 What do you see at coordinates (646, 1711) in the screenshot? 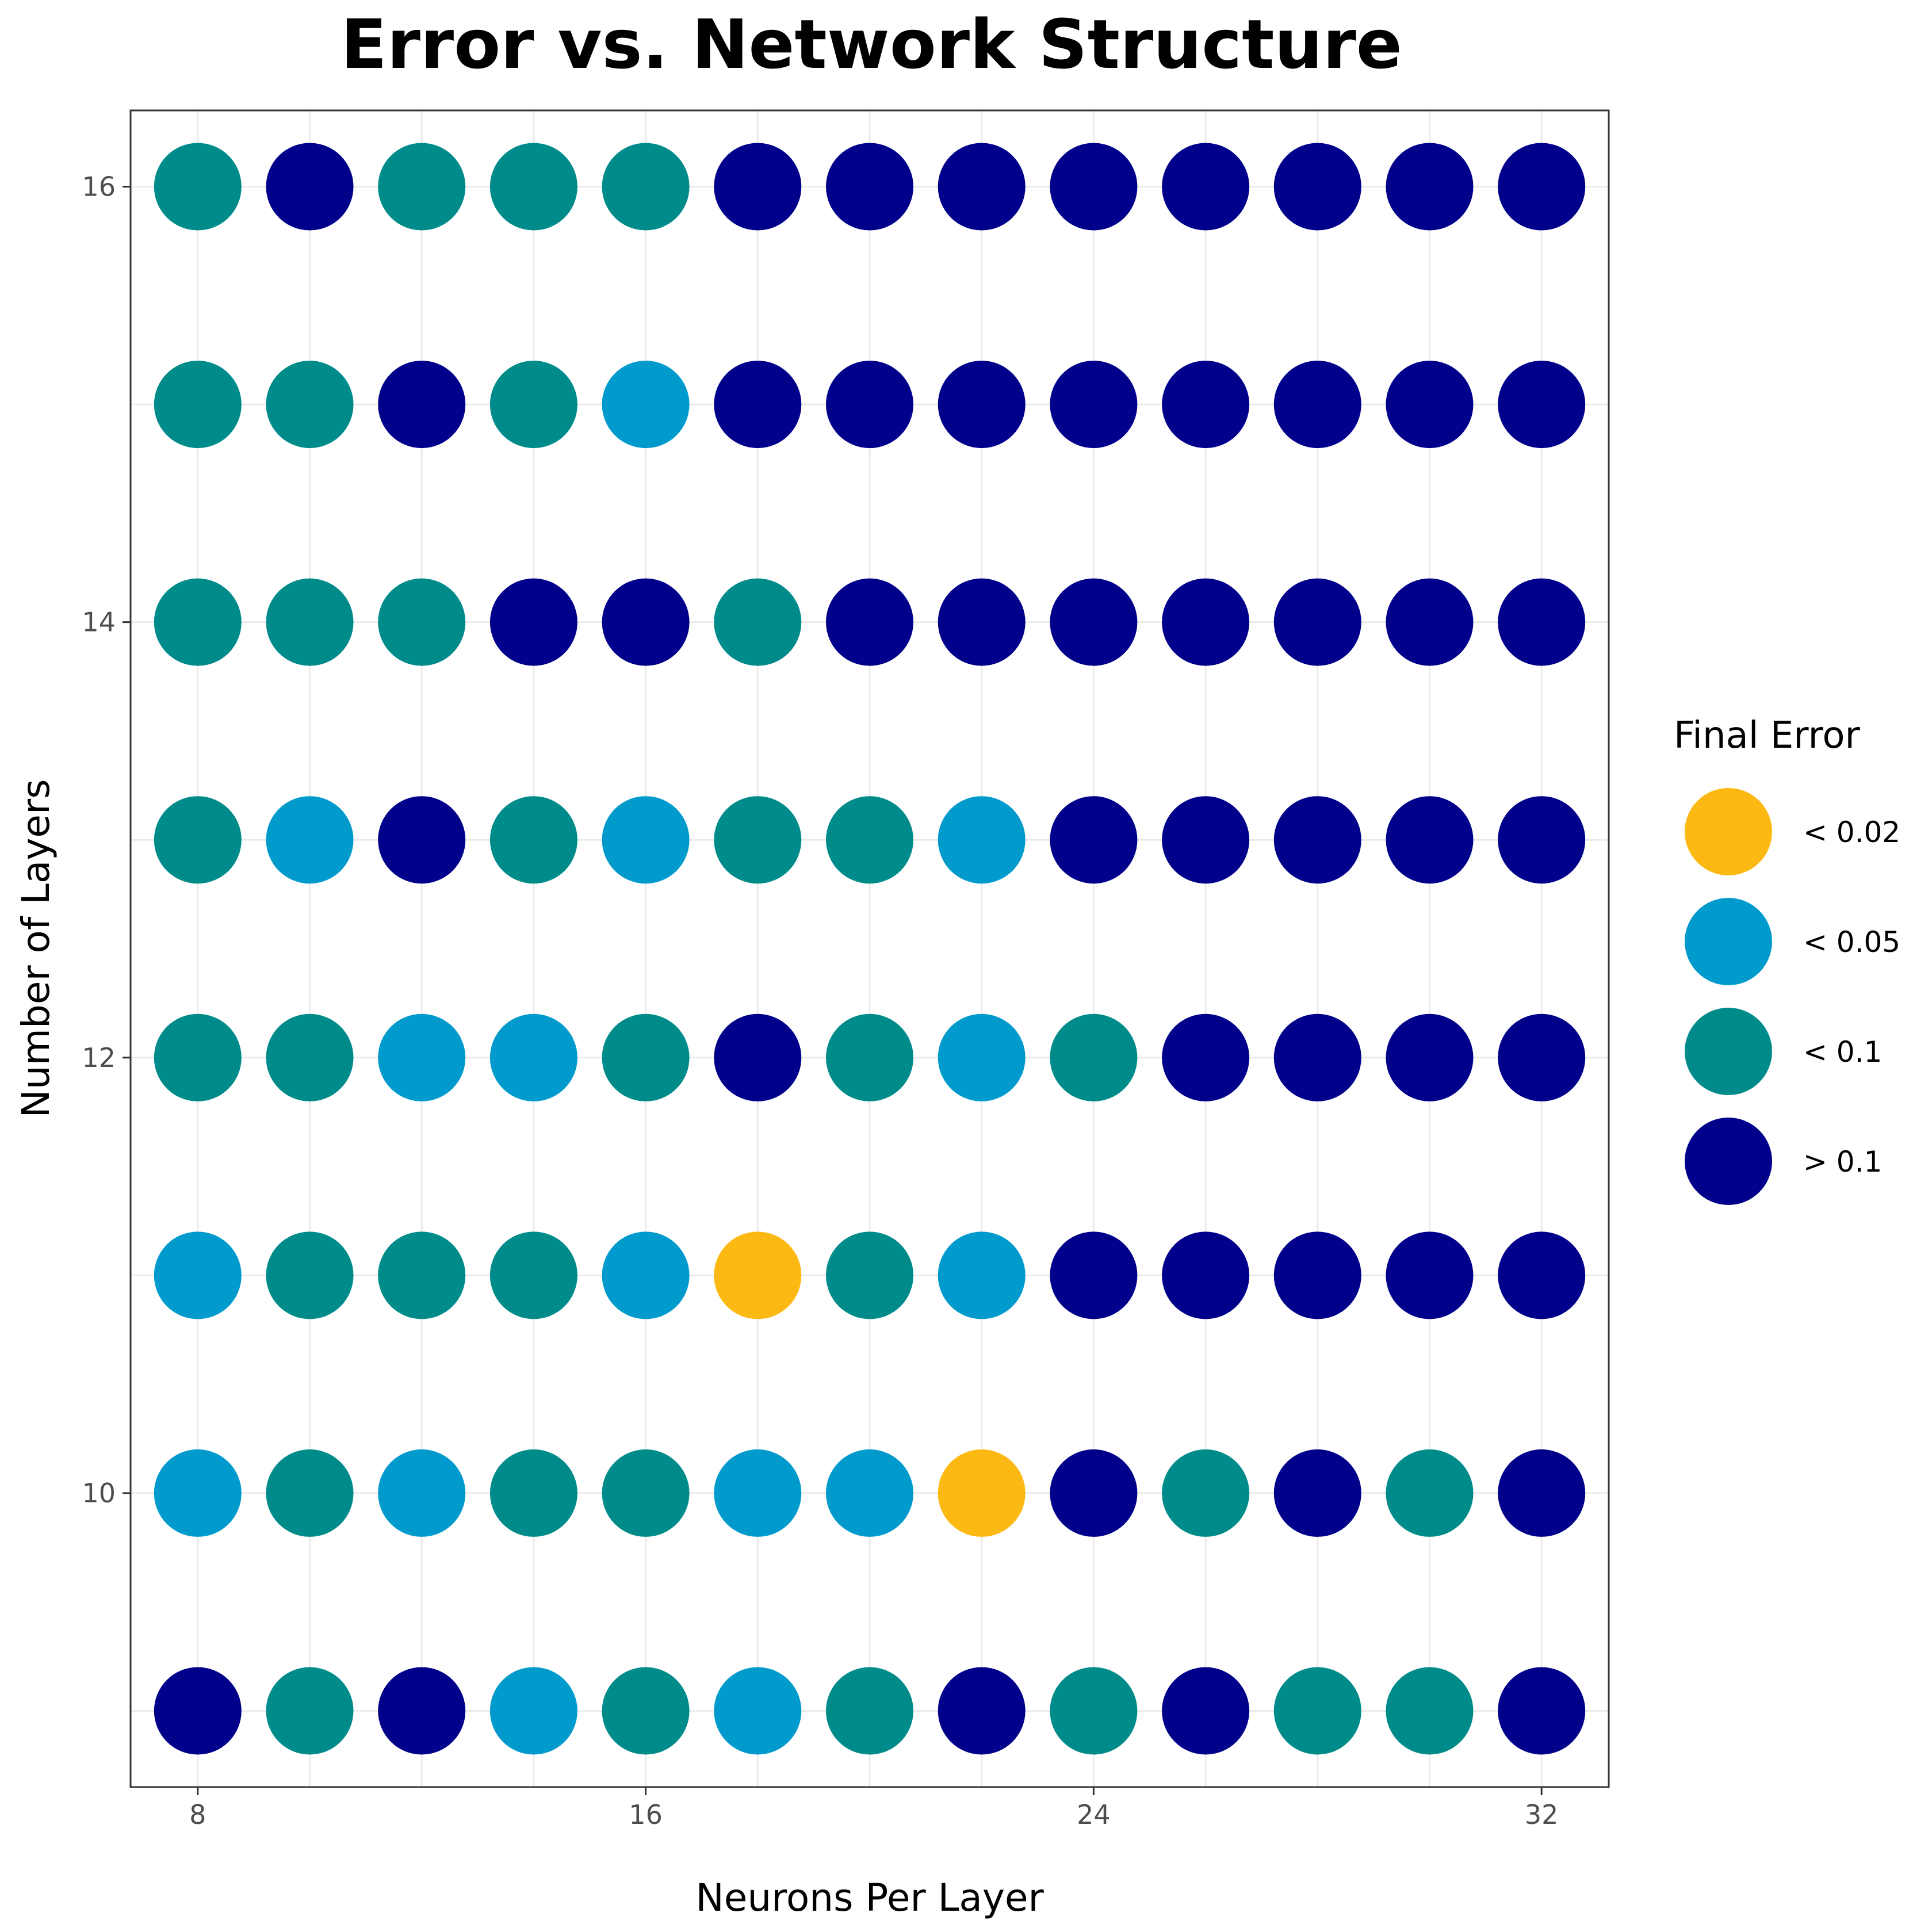
I see `point-r7-c4` at bounding box center [646, 1711].